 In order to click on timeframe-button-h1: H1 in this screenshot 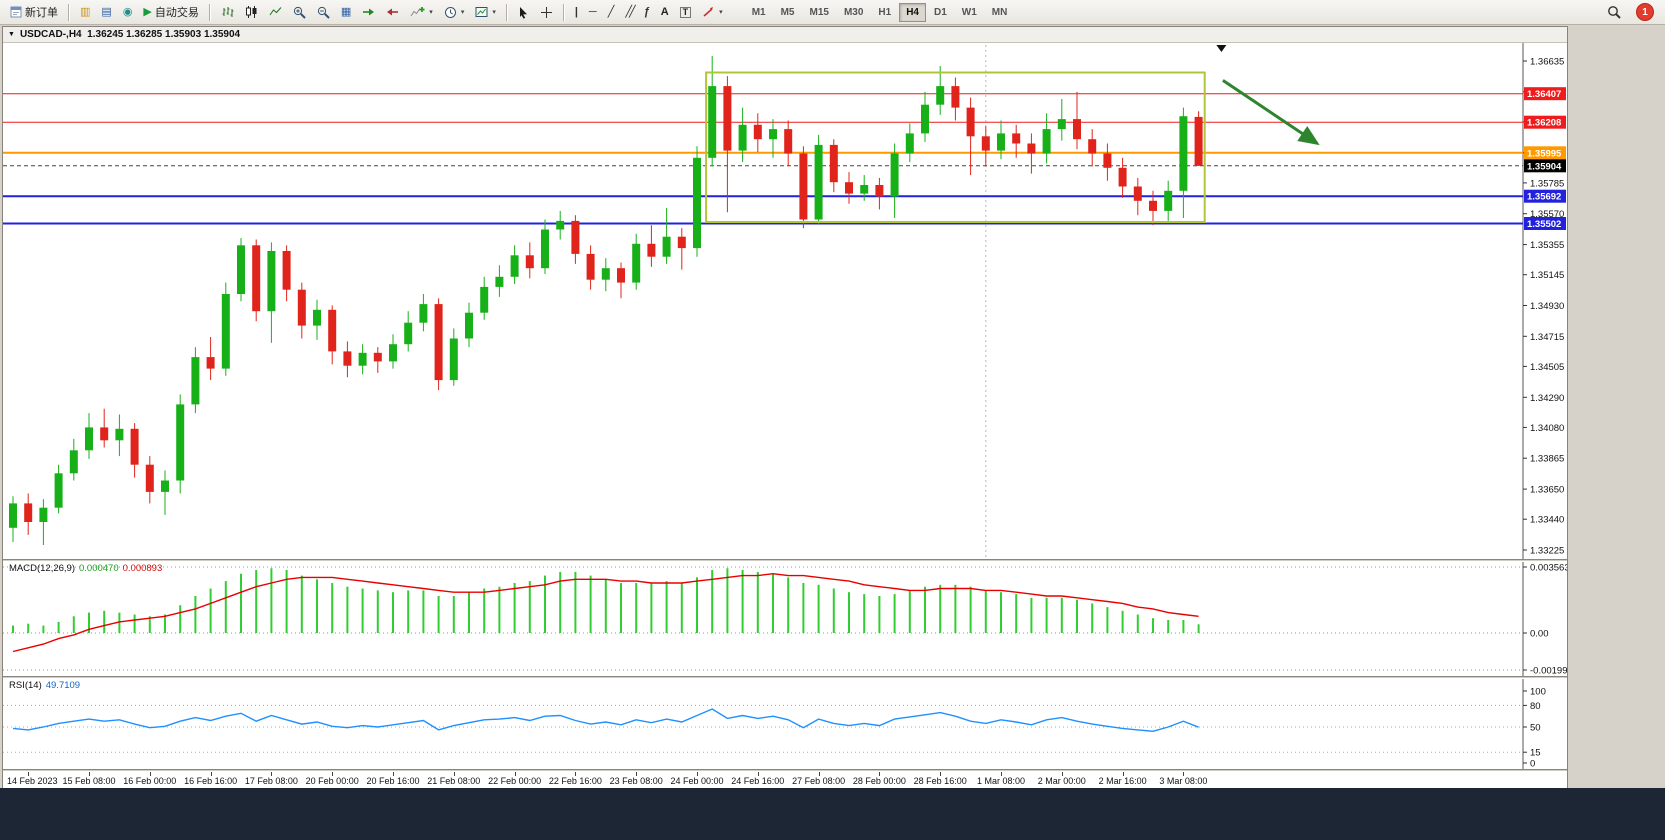, I will do `click(884, 12)`.